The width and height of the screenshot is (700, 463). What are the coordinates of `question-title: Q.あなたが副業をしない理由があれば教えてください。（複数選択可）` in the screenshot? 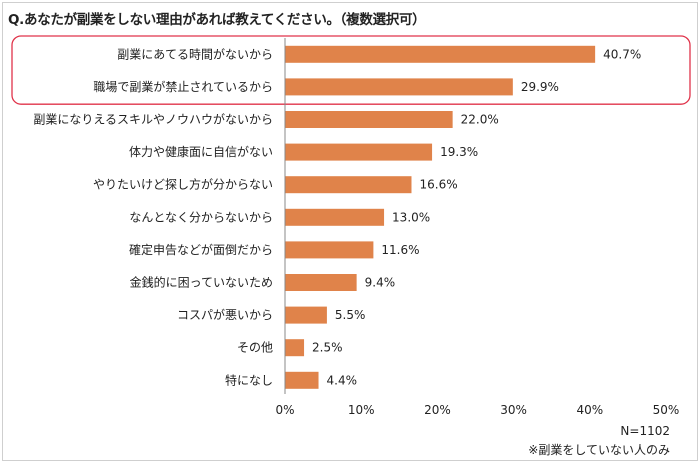 It's located at (217, 20).